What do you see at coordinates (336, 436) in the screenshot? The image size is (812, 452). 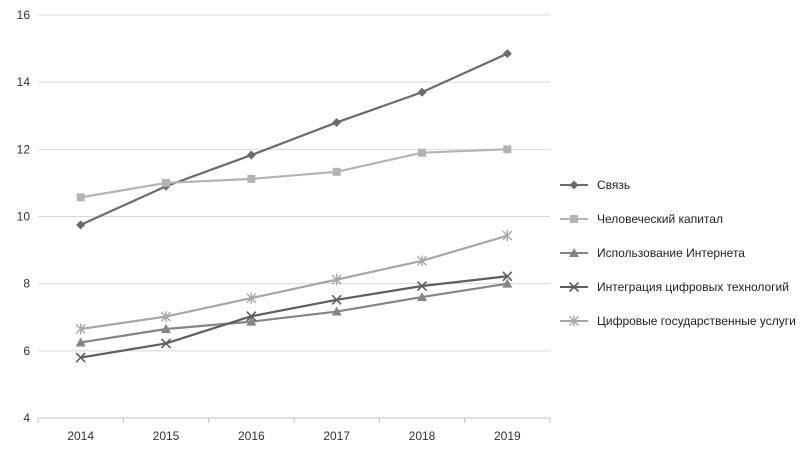 I see `x-tick-label: 2017` at bounding box center [336, 436].